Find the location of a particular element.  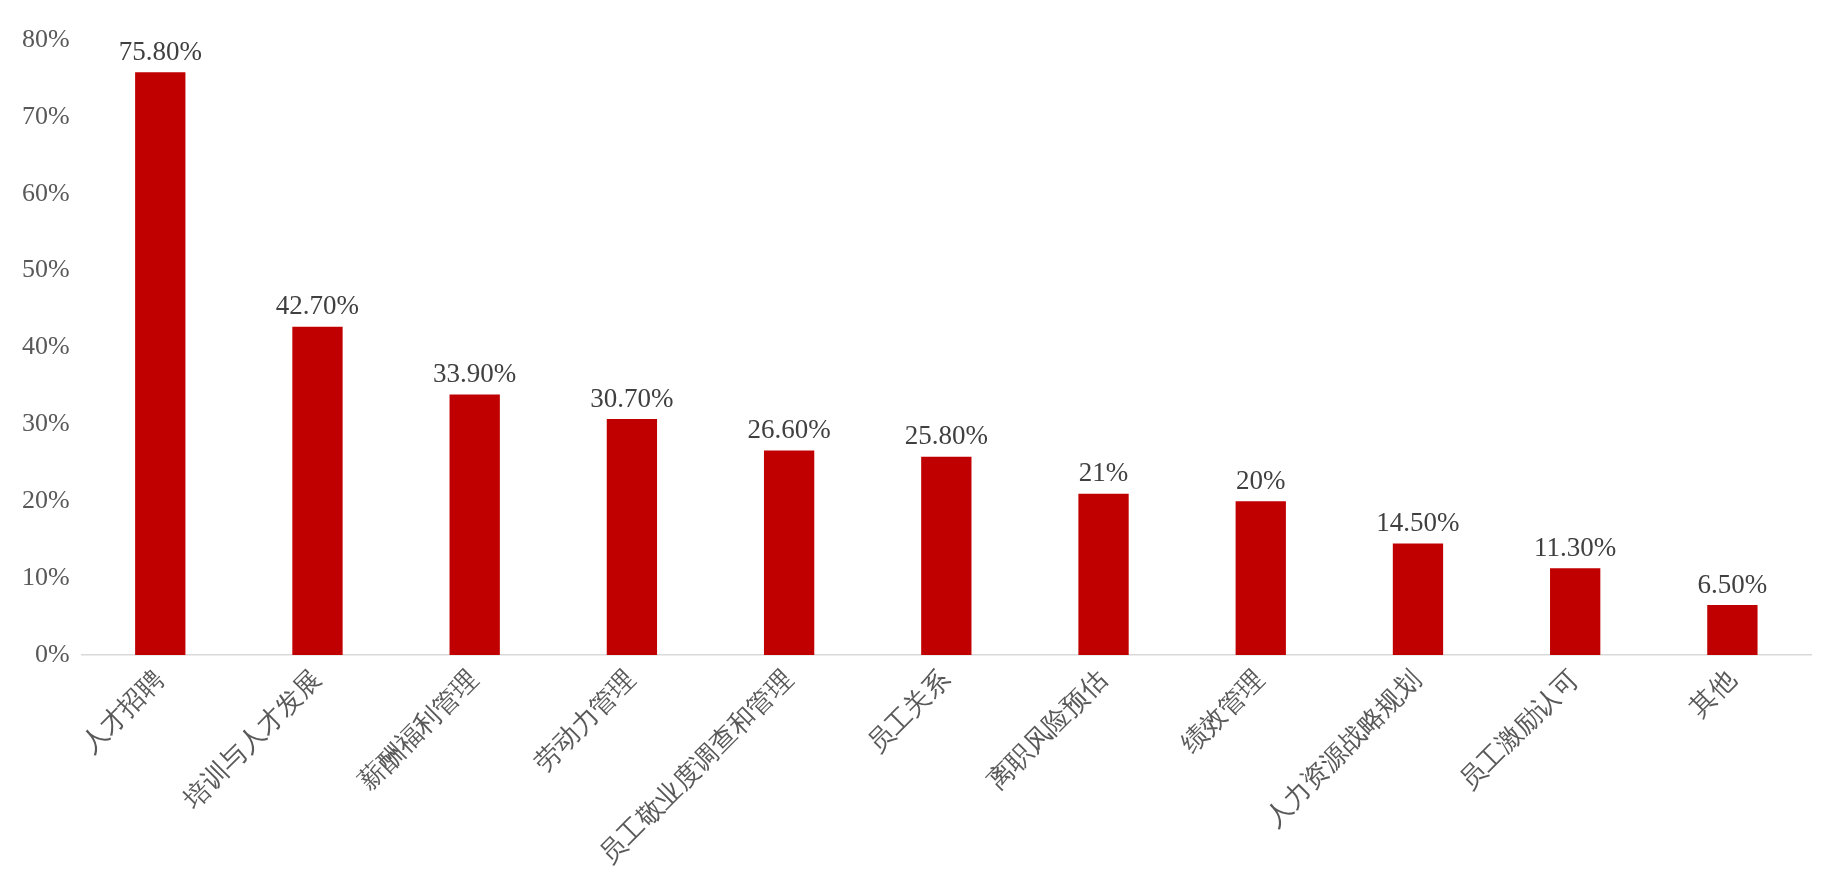

data-label: 11.30% is located at coordinates (1575, 546).